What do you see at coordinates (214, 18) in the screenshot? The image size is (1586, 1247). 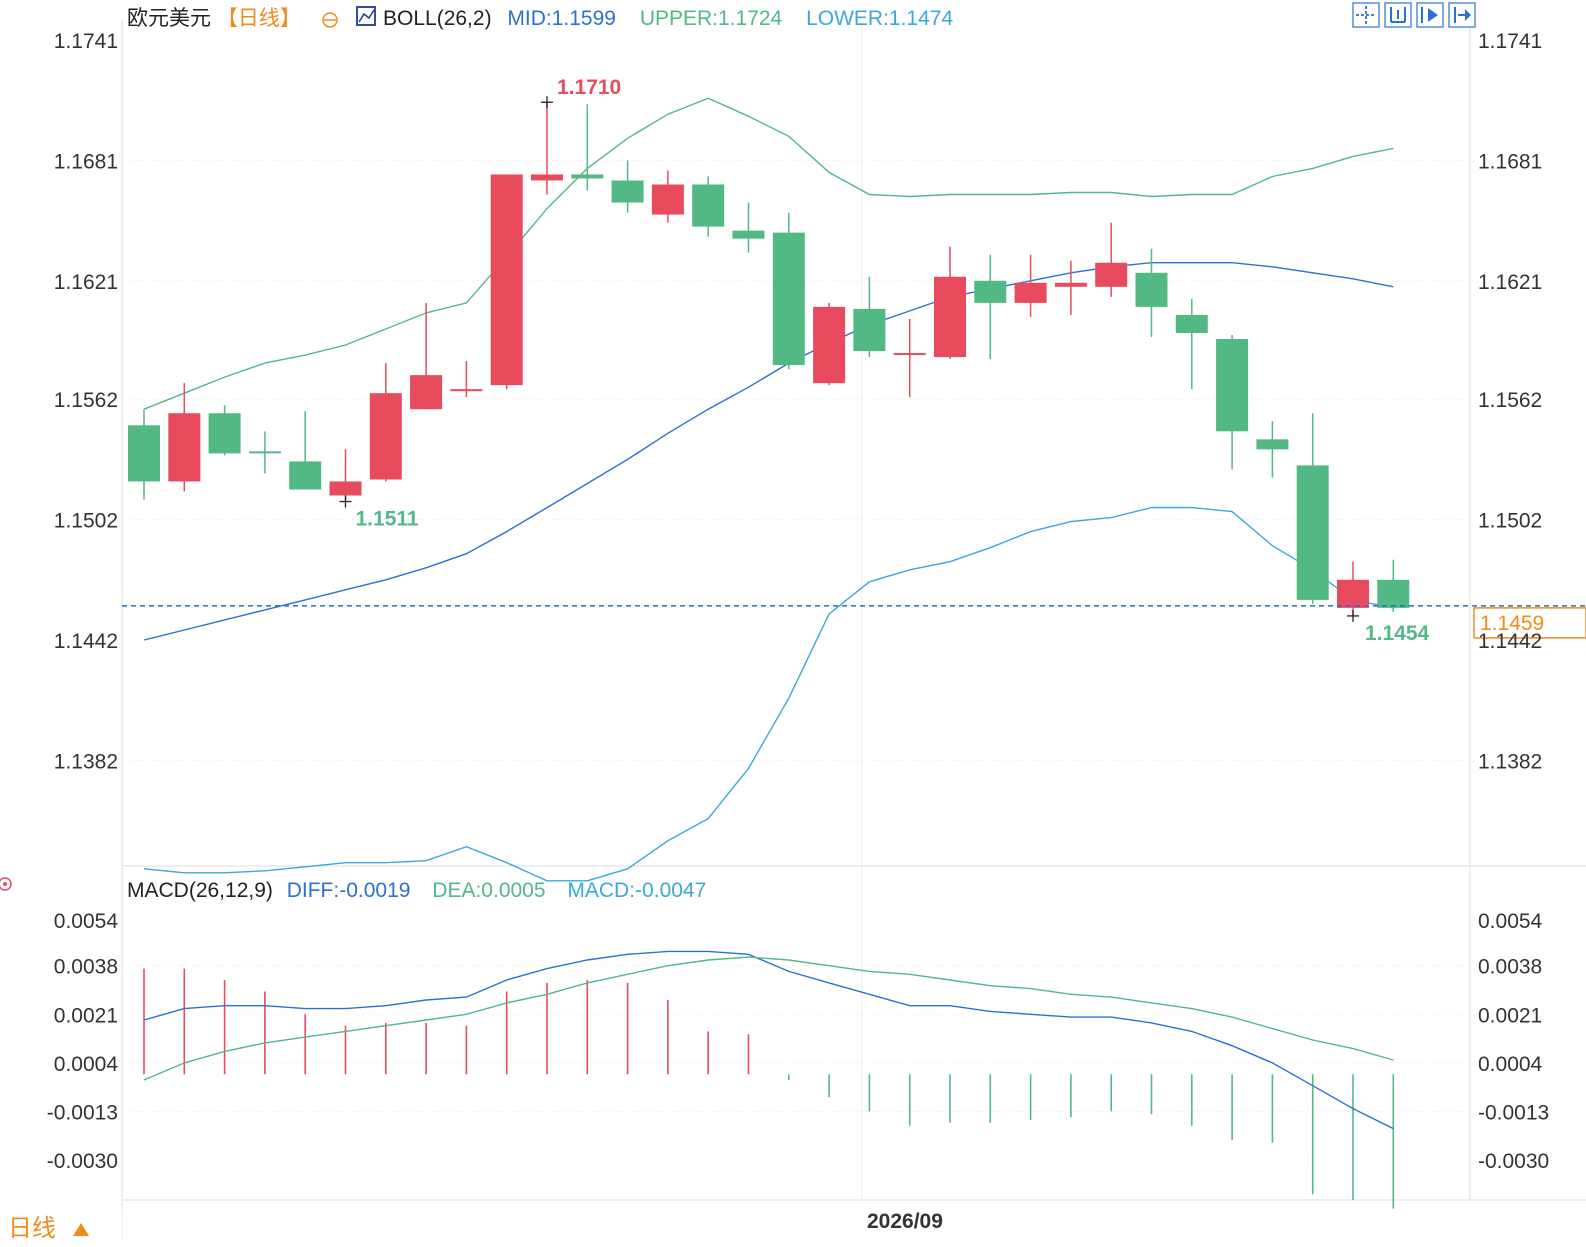 I see `boll-header: 欧元美元 【日线】` at bounding box center [214, 18].